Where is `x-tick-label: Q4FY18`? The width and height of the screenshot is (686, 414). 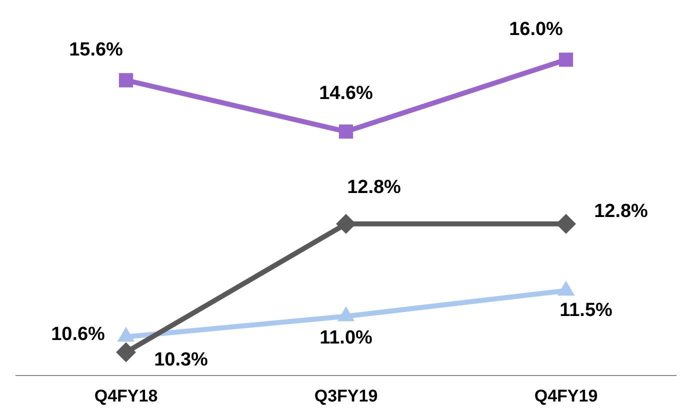 x-tick-label: Q4FY18 is located at coordinates (126, 396).